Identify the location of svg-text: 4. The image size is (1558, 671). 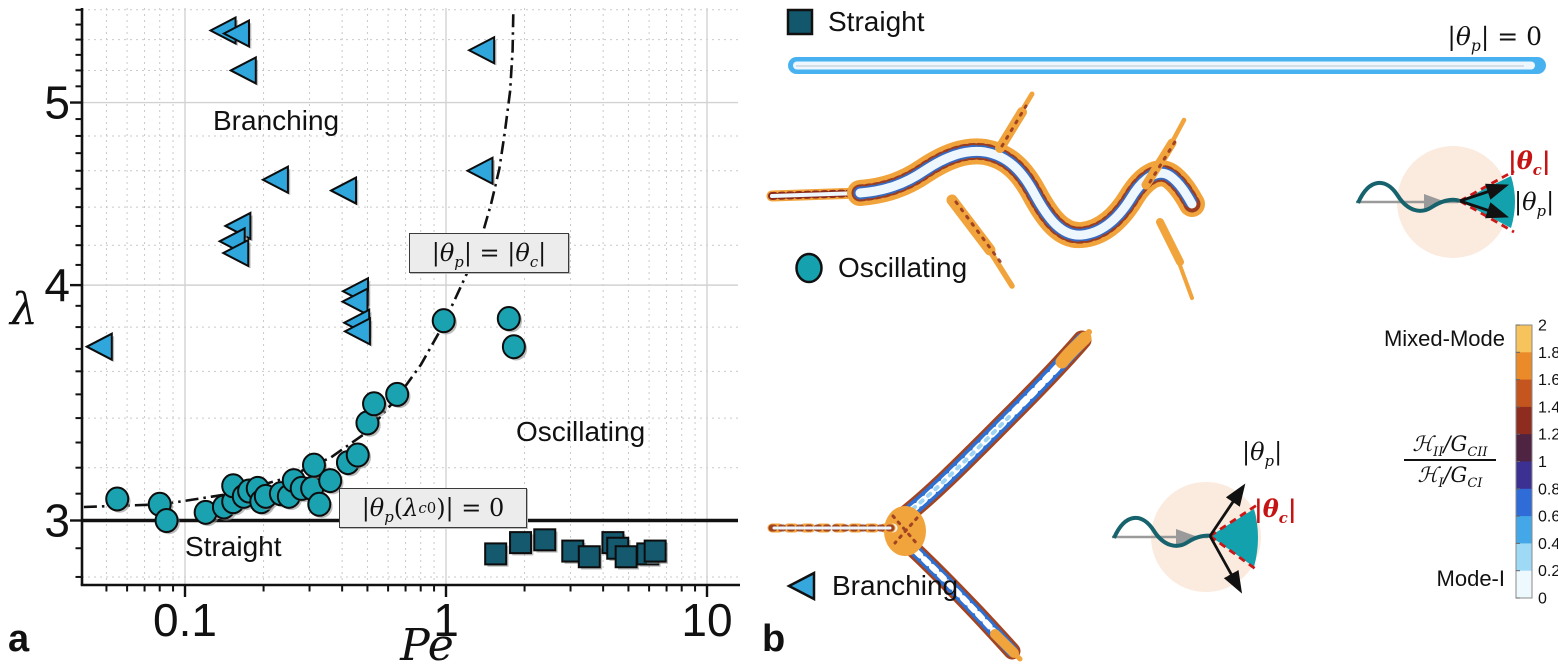
(57, 285).